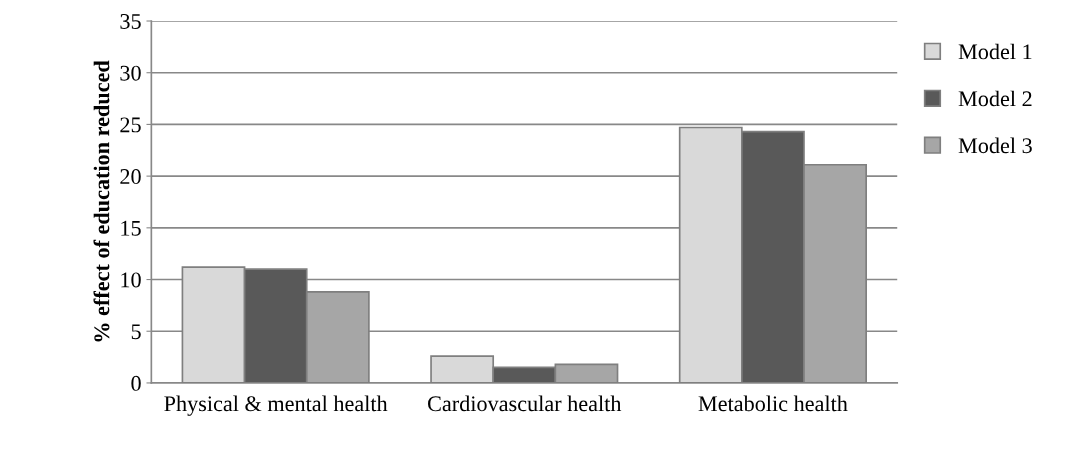  I want to click on legend-label: Model 1, so click(995, 51).